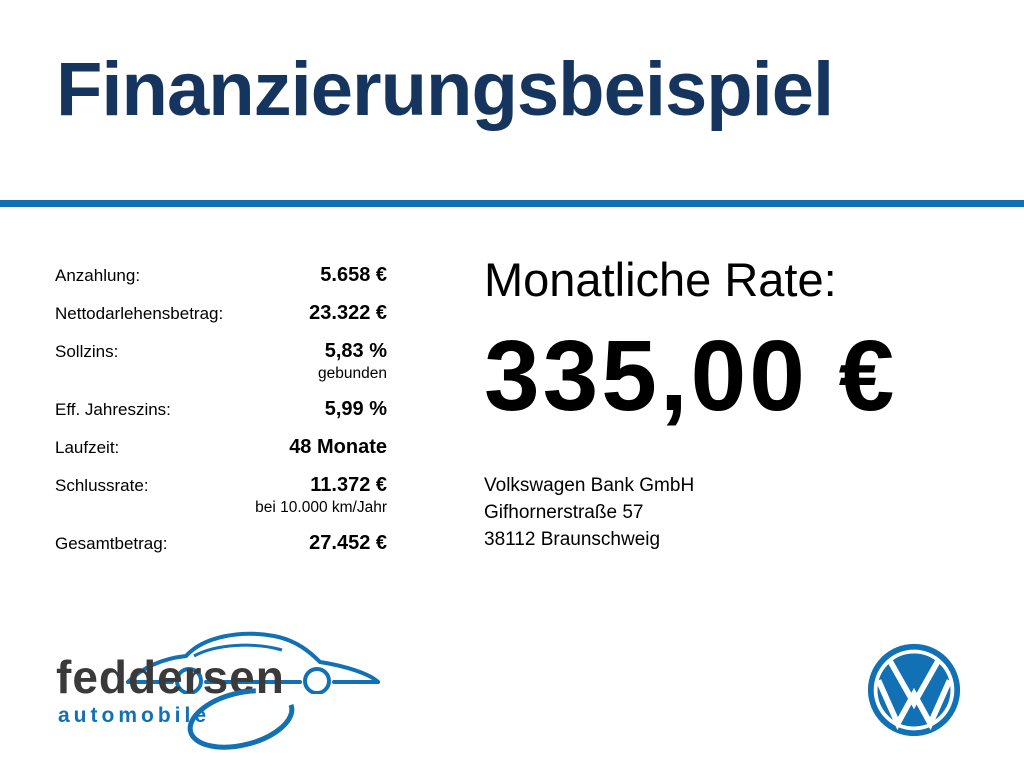 This screenshot has height=768, width=1024. I want to click on finance-label: Gesamtbetrag:, so click(111, 543).